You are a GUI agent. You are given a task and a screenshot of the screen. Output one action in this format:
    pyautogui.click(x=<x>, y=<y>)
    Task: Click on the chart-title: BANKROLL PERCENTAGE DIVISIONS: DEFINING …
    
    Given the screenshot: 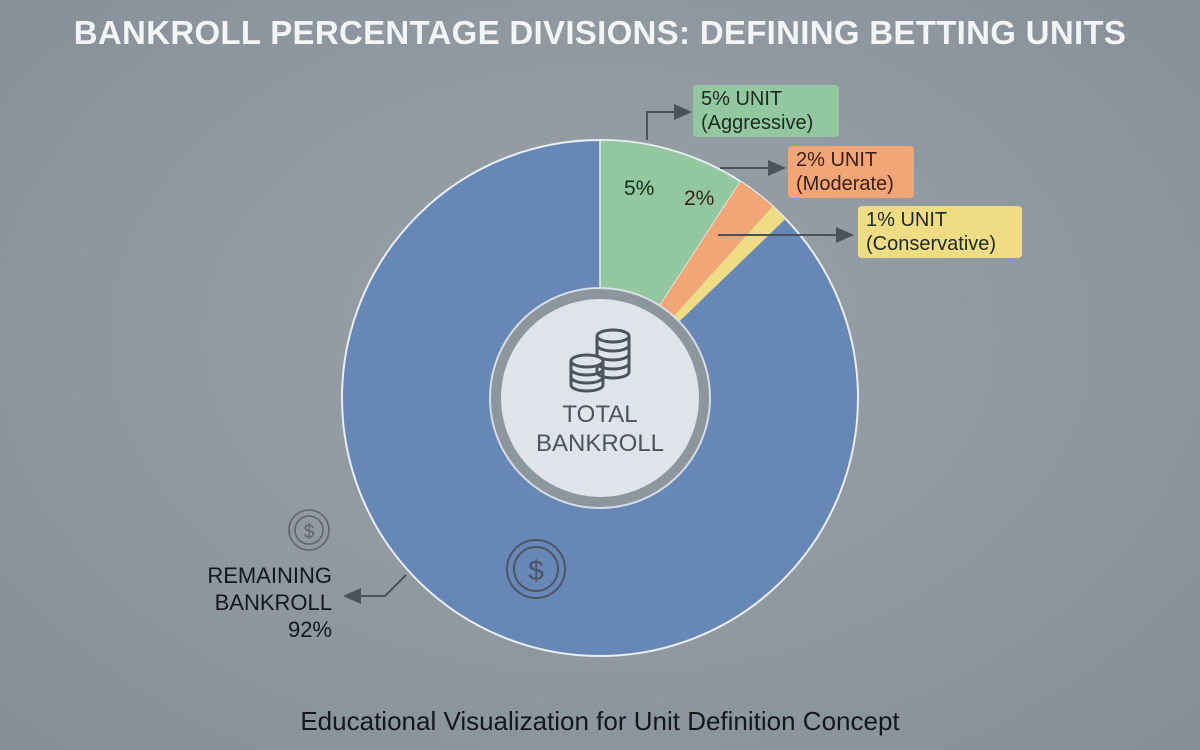 What is the action you would take?
    pyautogui.click(x=600, y=32)
    